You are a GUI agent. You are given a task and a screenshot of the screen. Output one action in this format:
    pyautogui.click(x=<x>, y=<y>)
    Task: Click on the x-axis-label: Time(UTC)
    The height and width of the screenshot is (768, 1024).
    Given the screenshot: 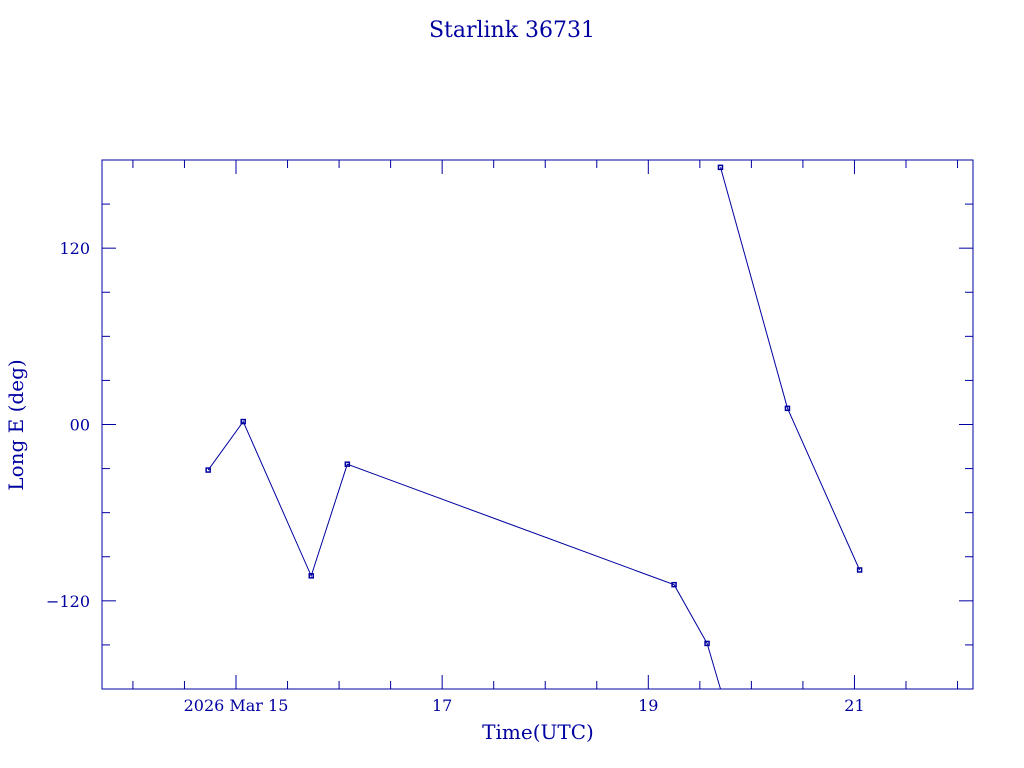 What is the action you would take?
    pyautogui.click(x=538, y=732)
    